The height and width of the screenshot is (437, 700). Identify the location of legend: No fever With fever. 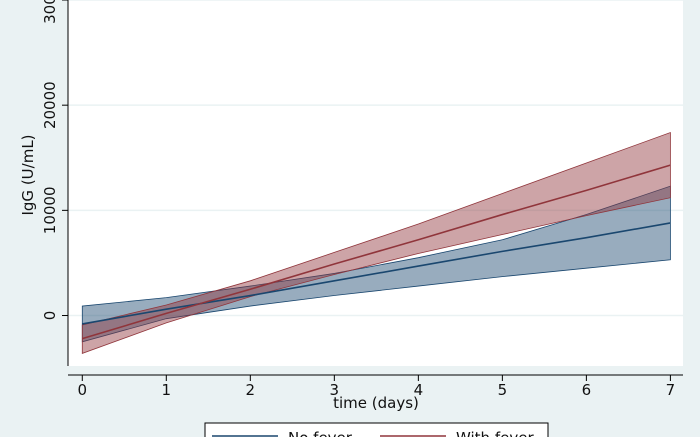
(373, 433).